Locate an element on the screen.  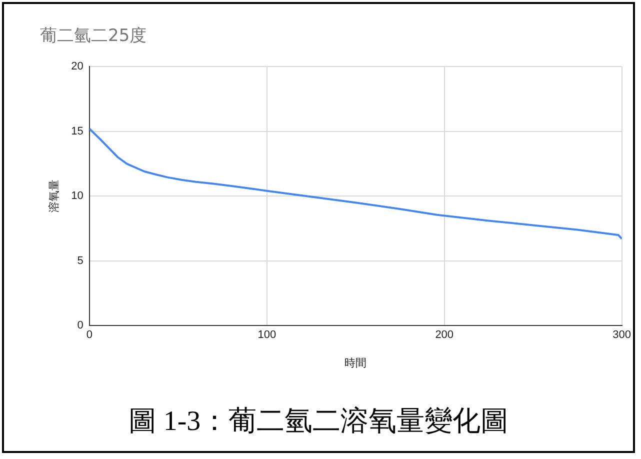
caption: 圖 1-3：葡二氫二溶氧量變化圖 is located at coordinates (318, 422).